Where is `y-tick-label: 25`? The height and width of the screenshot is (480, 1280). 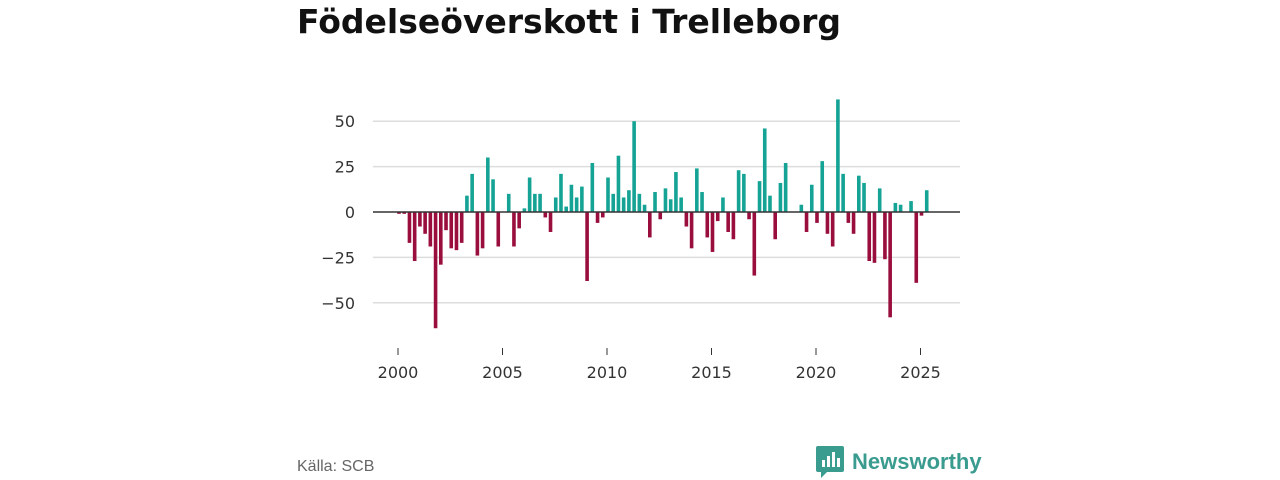 y-tick-label: 25 is located at coordinates (345, 167).